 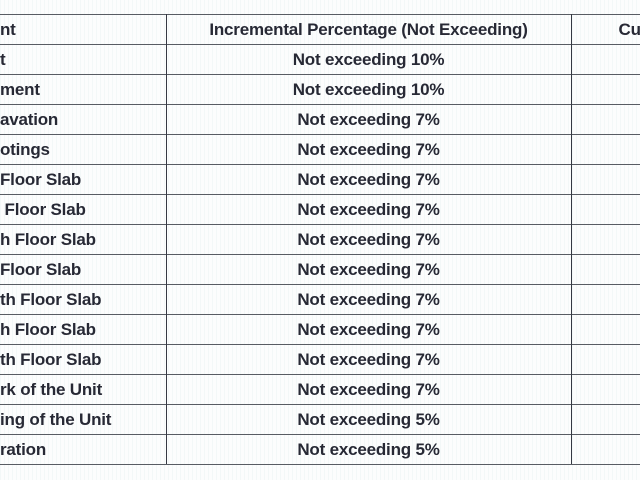 I want to click on table-row: otings Not exceeding 7%, so click(x=320, y=149).